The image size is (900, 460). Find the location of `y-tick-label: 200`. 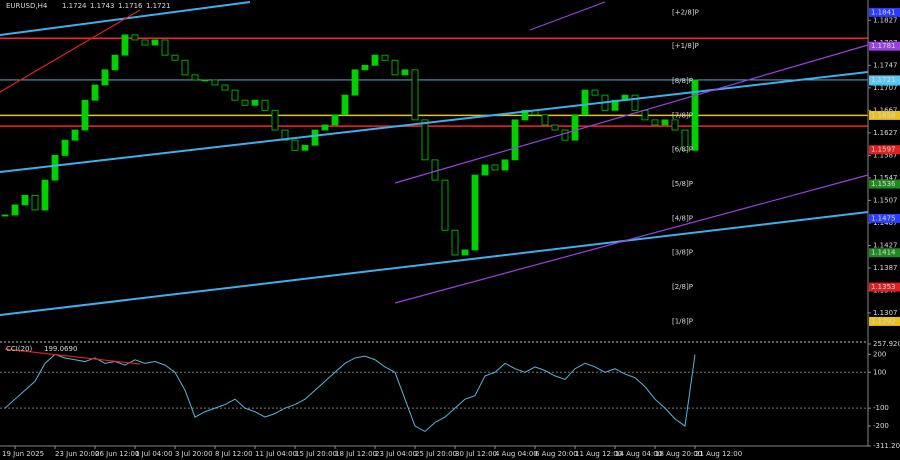

y-tick-label: 200 is located at coordinates (879, 354).